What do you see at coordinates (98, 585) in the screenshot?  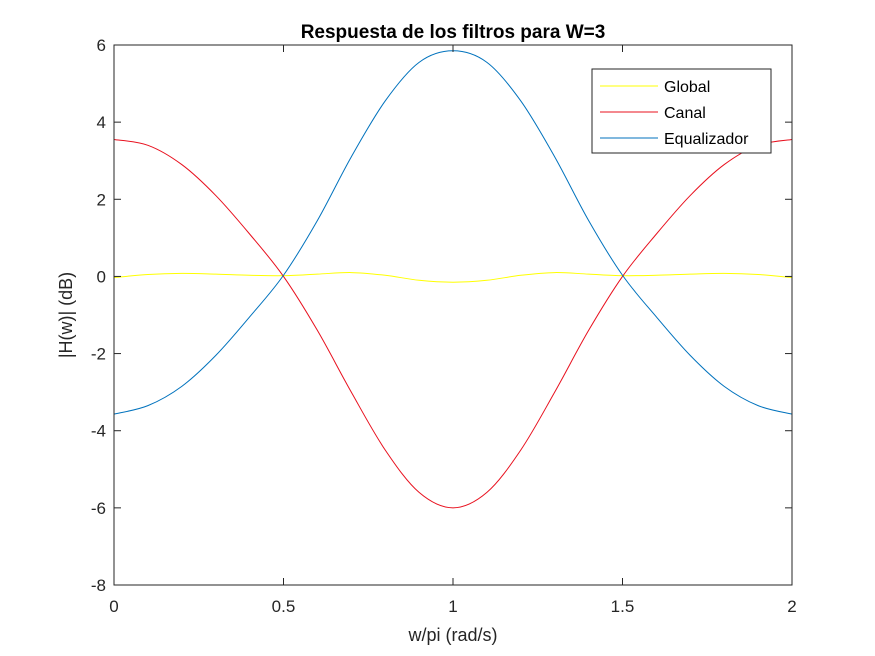 I see `y-tick-label: -8` at bounding box center [98, 585].